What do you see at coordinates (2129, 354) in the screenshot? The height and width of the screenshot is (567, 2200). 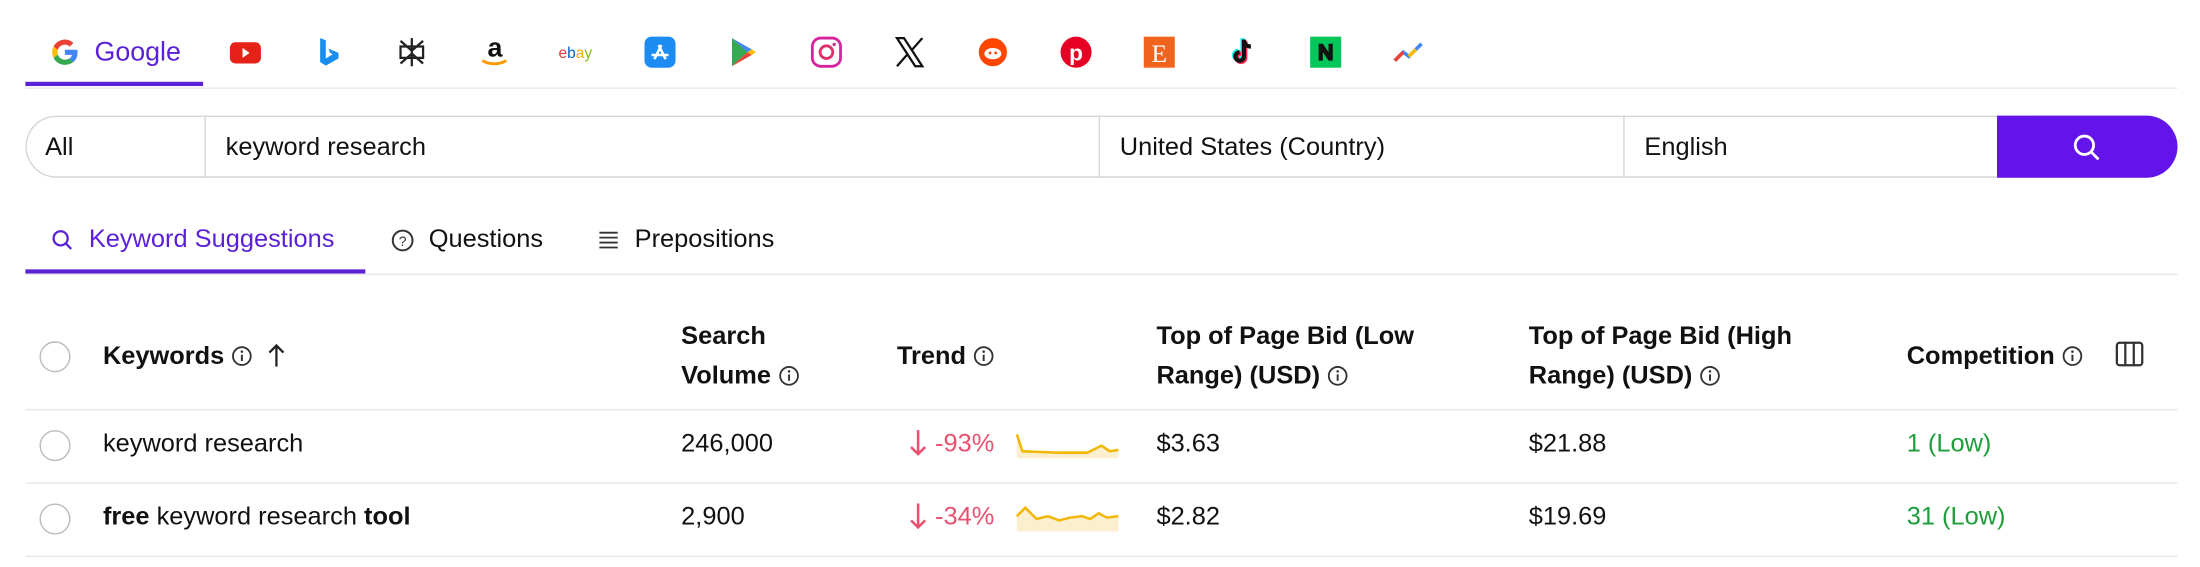 I see `columns-button` at bounding box center [2129, 354].